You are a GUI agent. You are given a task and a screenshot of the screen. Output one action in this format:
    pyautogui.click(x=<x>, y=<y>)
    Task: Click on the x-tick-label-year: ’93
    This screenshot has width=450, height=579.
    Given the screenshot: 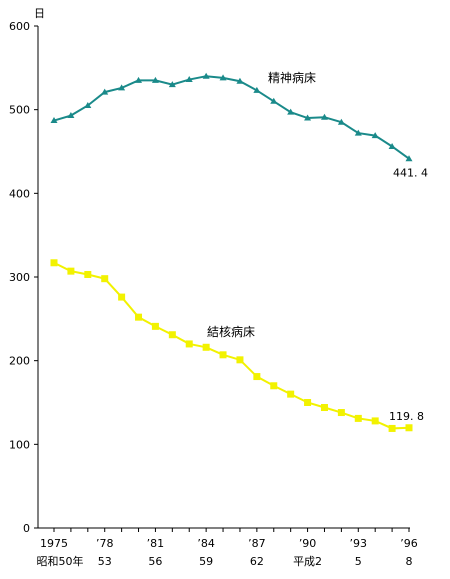 What is the action you would take?
    pyautogui.click(x=359, y=543)
    